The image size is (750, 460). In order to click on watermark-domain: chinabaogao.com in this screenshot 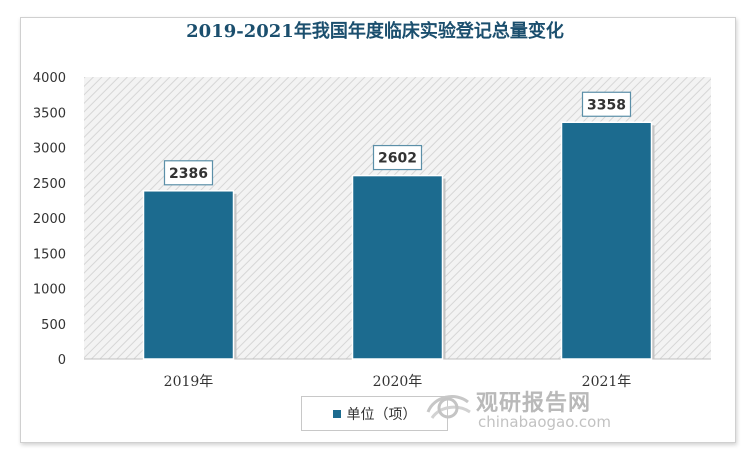, I will do `click(544, 422)`.